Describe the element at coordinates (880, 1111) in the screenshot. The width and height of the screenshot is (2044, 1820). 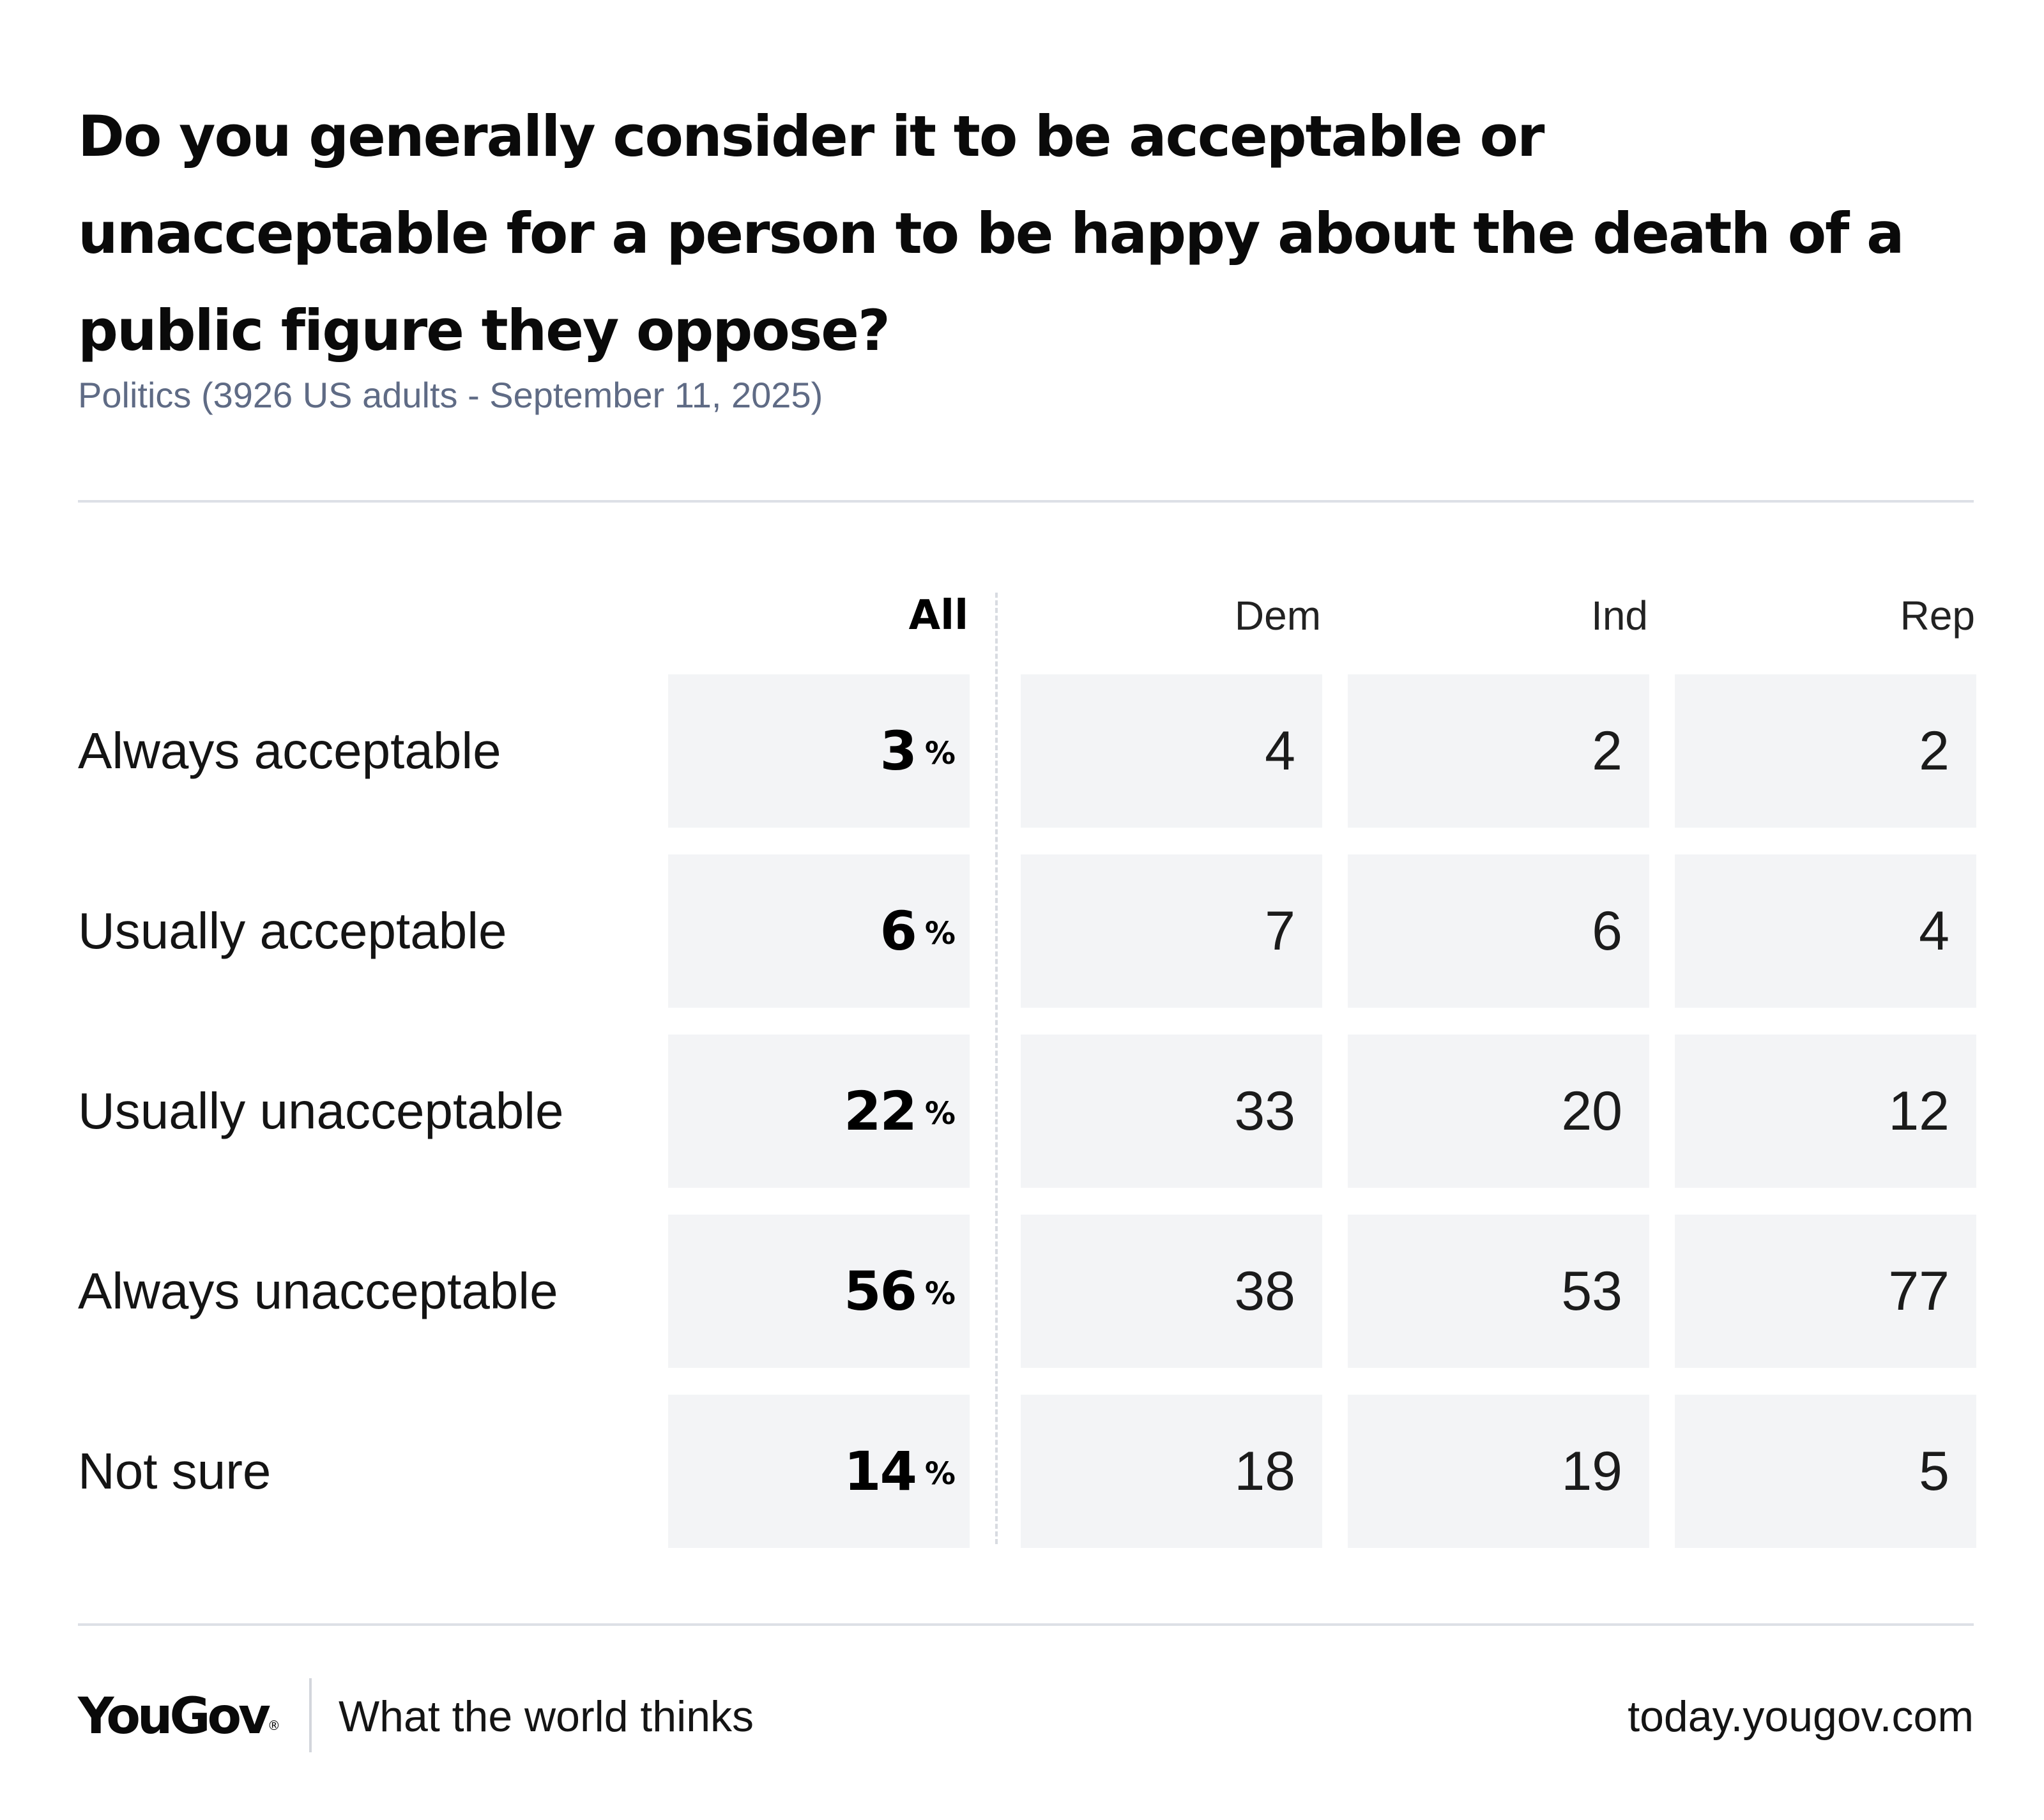
I see `value-label: 22` at that location.